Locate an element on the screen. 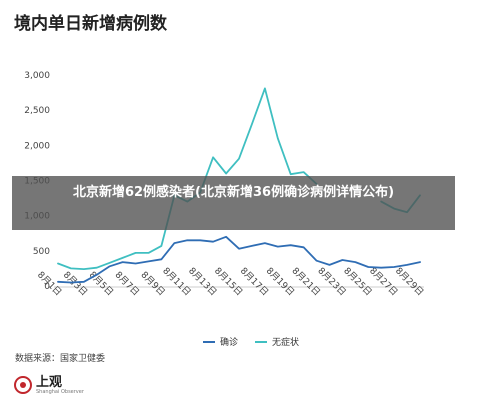 This screenshot has height=410, width=500. y-tick-label: 500 is located at coordinates (41, 252).